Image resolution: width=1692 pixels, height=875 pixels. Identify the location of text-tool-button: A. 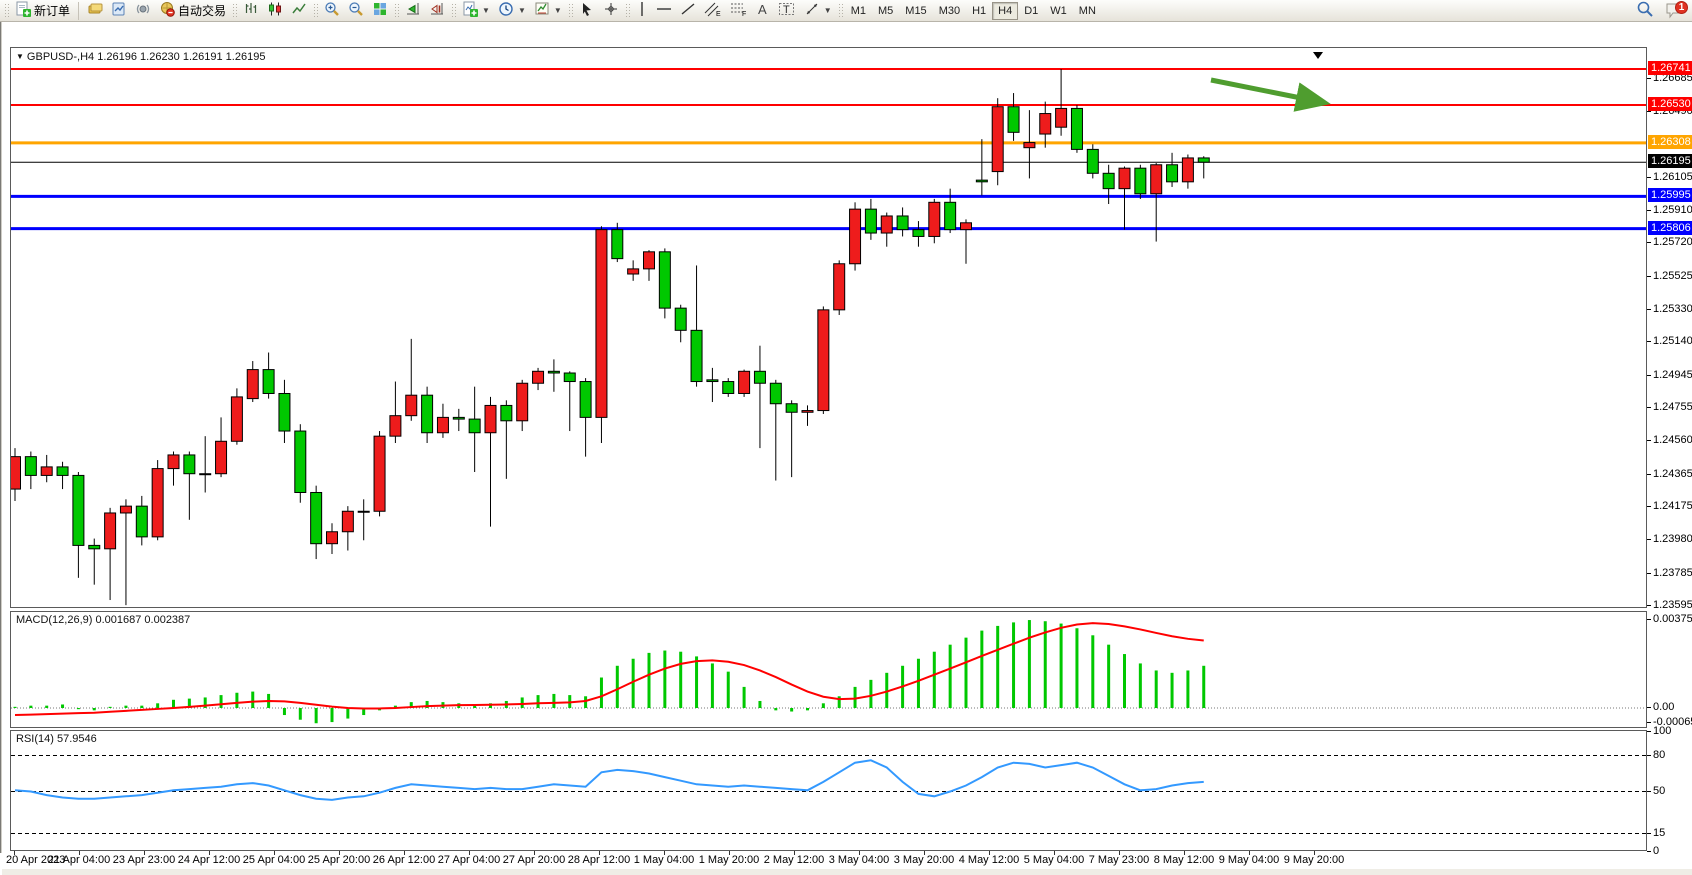
(763, 11).